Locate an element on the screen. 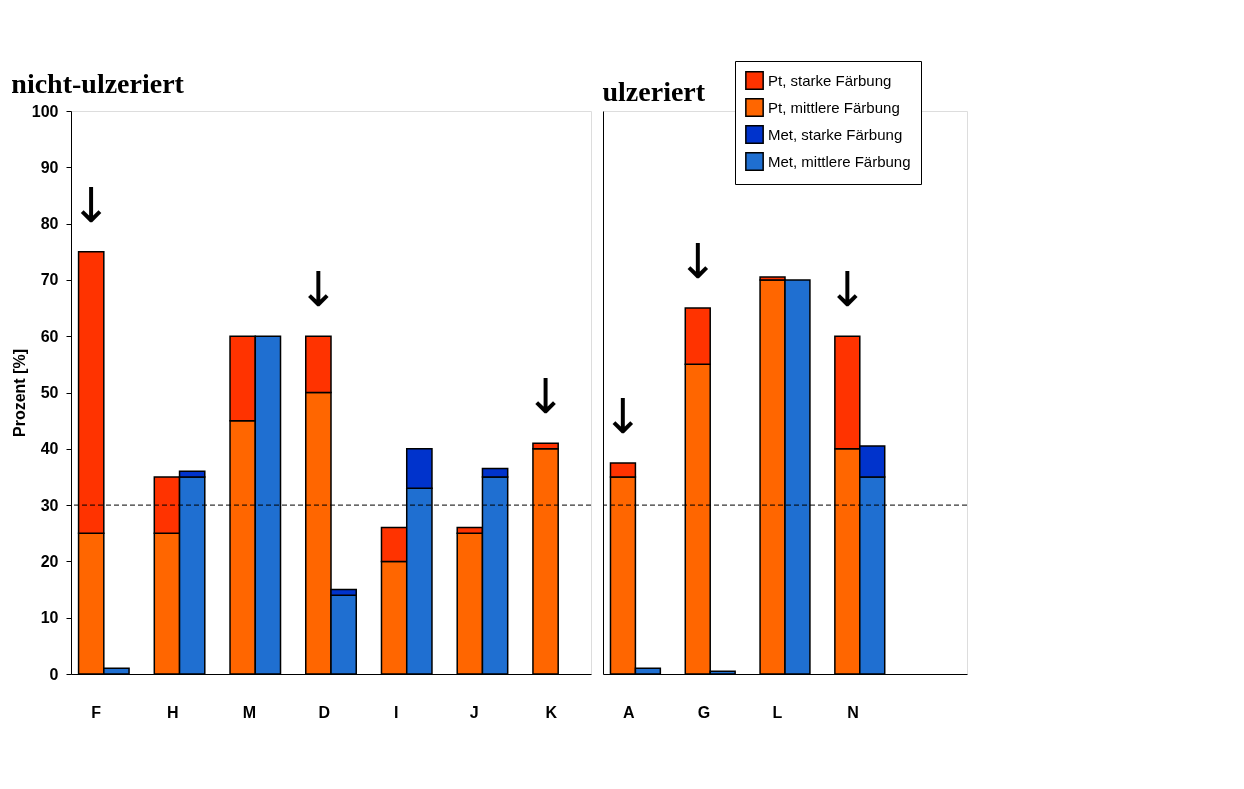 The width and height of the screenshot is (1244, 789). y-tick-label: 30 is located at coordinates (49, 505).